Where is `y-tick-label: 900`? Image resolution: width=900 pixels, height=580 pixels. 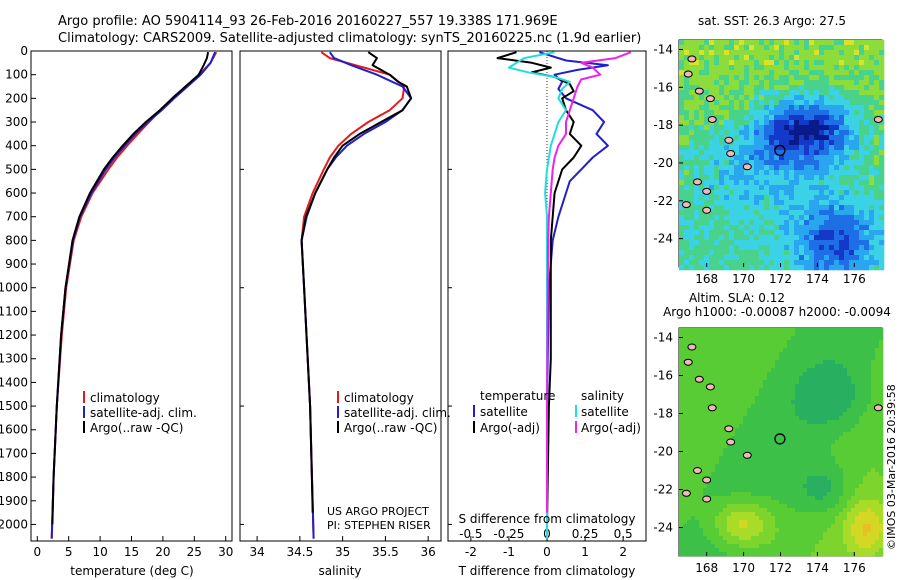
y-tick-label: 900 is located at coordinates (16, 264).